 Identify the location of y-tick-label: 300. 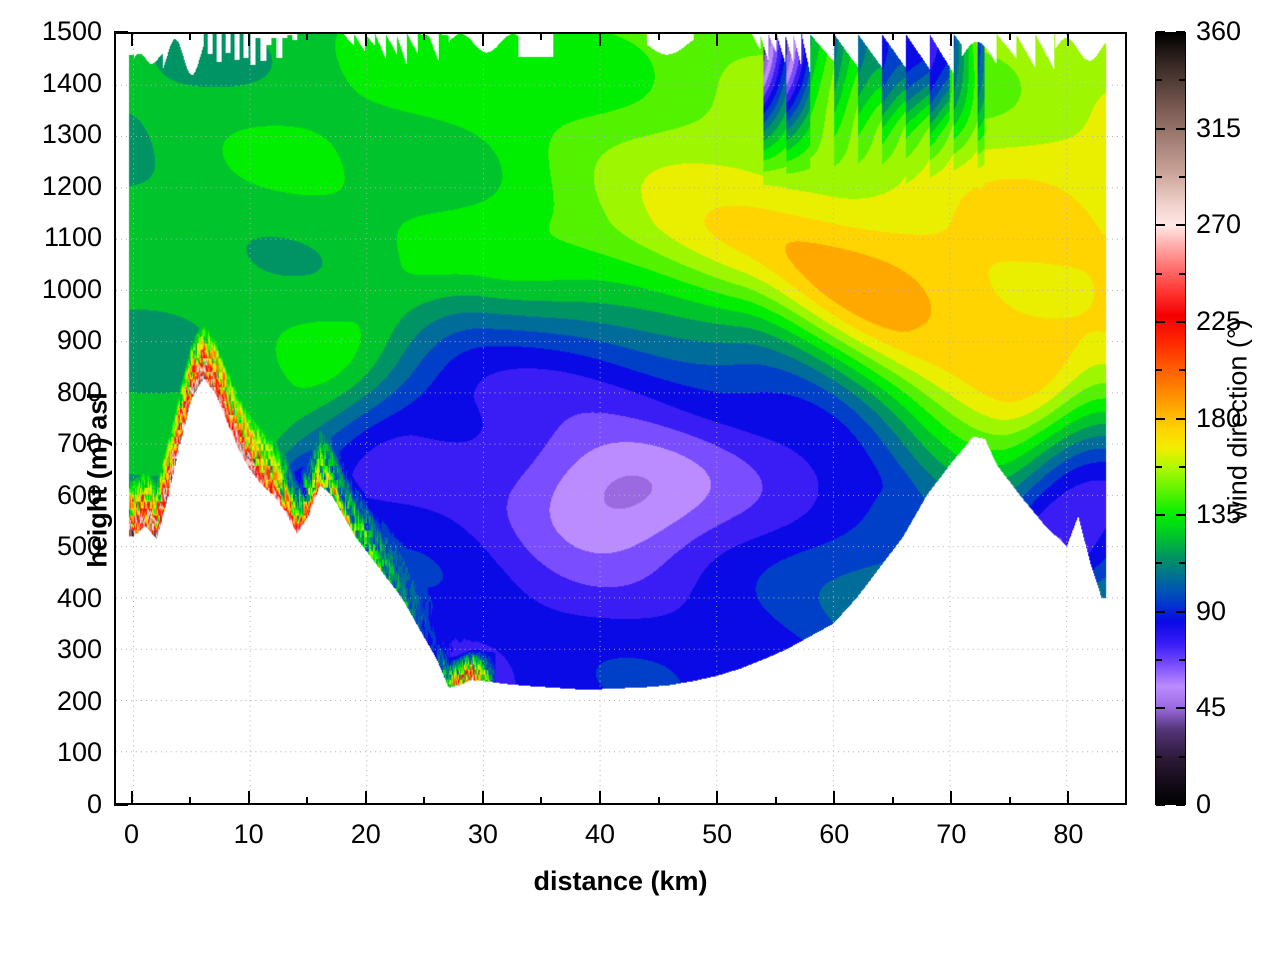
(79, 649).